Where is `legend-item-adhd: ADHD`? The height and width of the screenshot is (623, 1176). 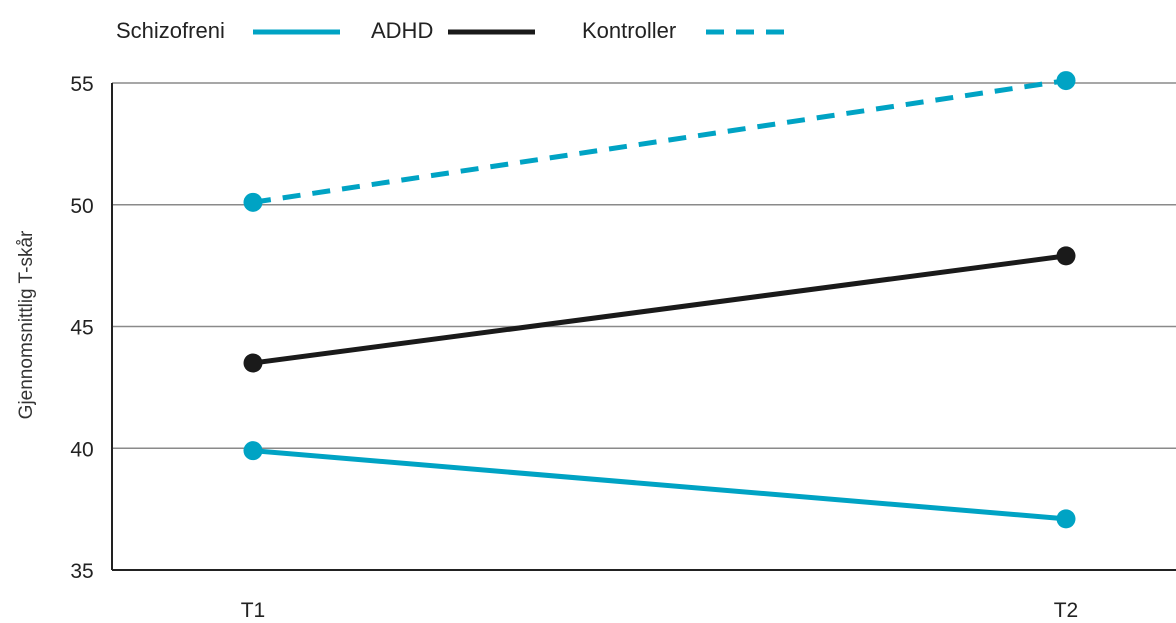
legend-item-adhd: ADHD is located at coordinates (453, 30).